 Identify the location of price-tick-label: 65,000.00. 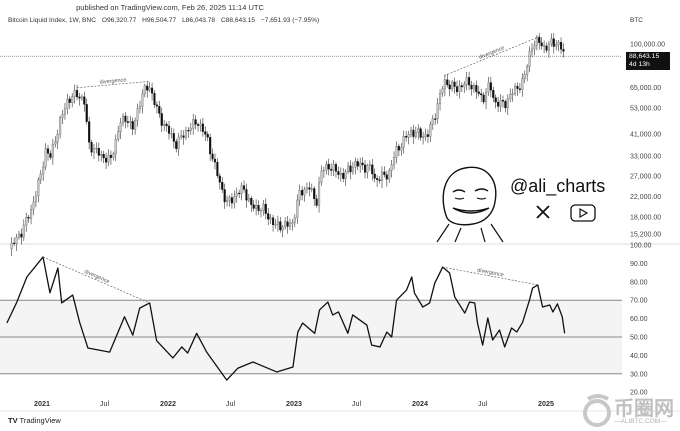
(645, 88).